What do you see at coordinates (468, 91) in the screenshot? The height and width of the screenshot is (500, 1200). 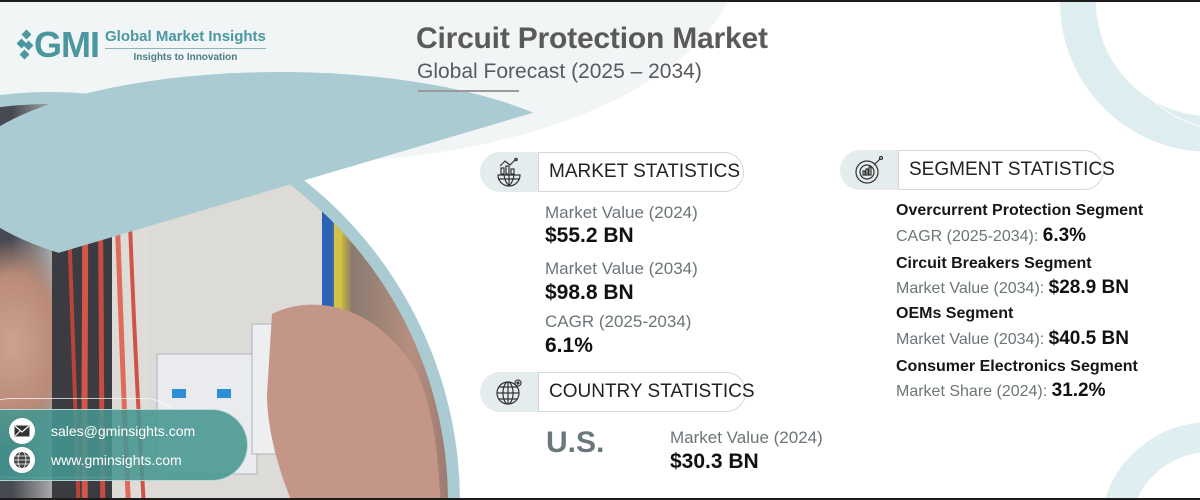 I see `title-divider` at bounding box center [468, 91].